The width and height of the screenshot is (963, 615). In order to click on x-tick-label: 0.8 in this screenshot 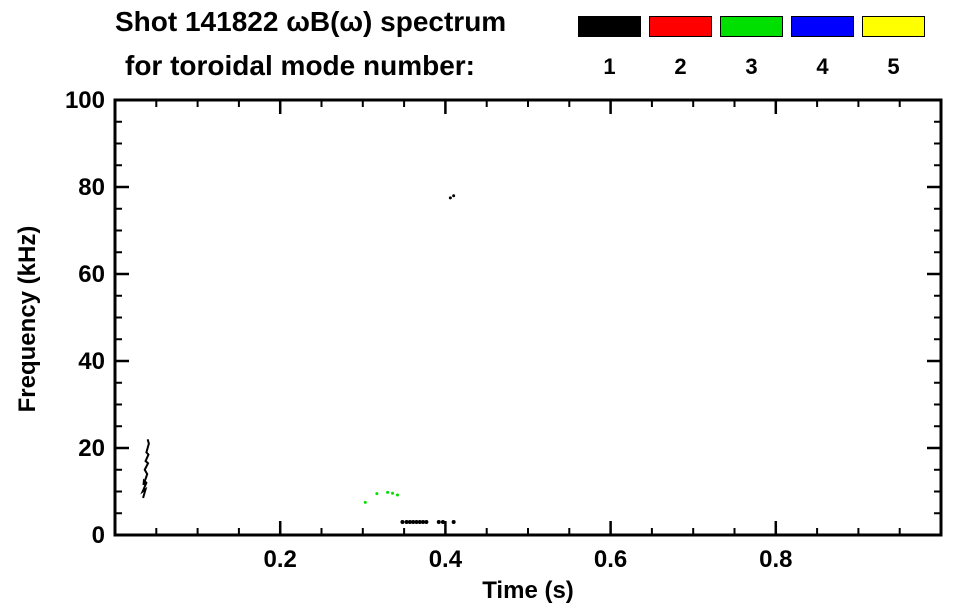, I will do `click(775, 559)`.